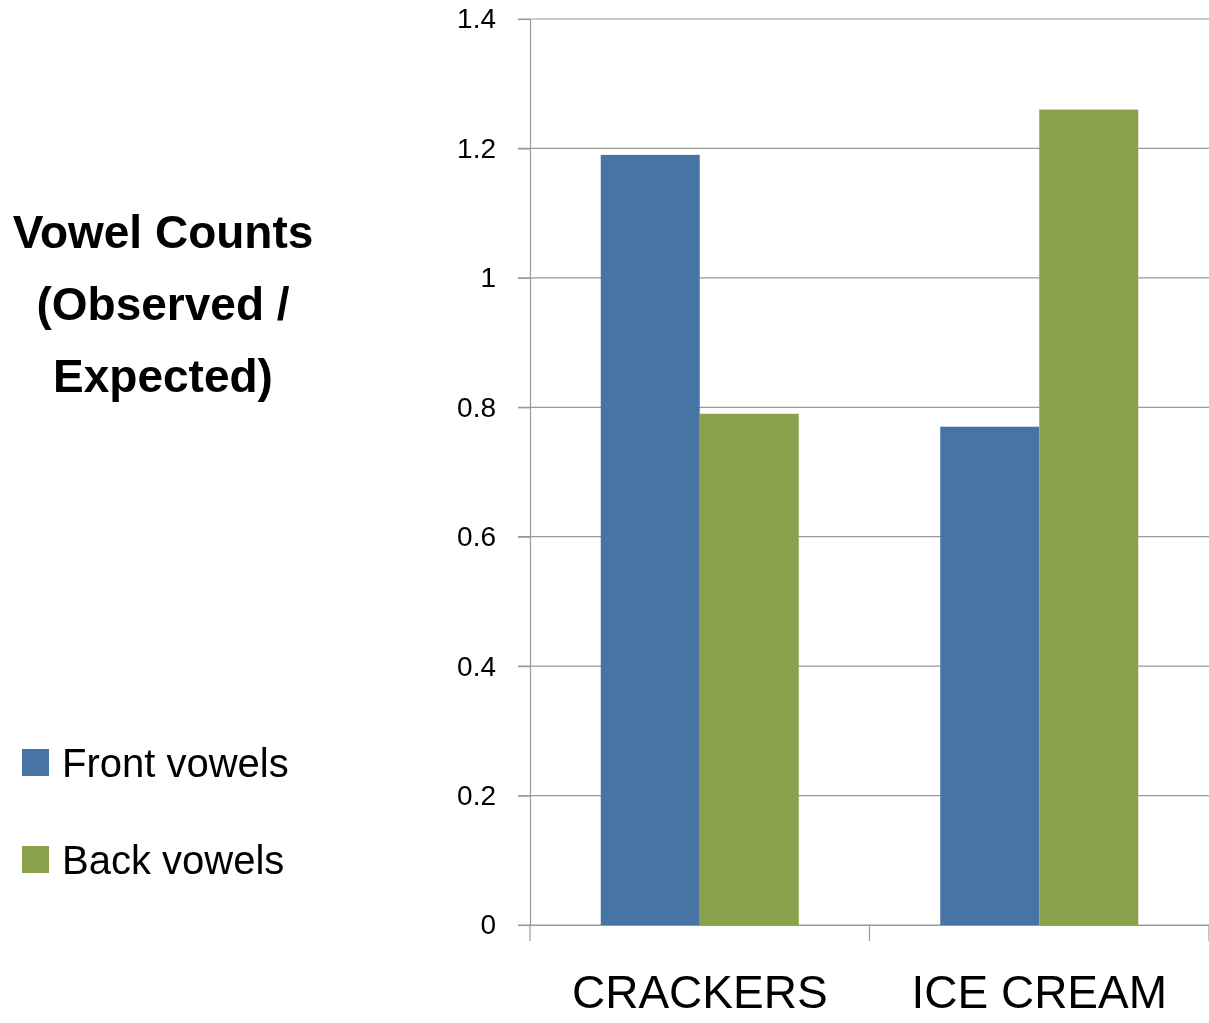 This screenshot has width=1209, height=1023. Describe the element at coordinates (488, 278) in the screenshot. I see `y-tick-label: 1` at that location.